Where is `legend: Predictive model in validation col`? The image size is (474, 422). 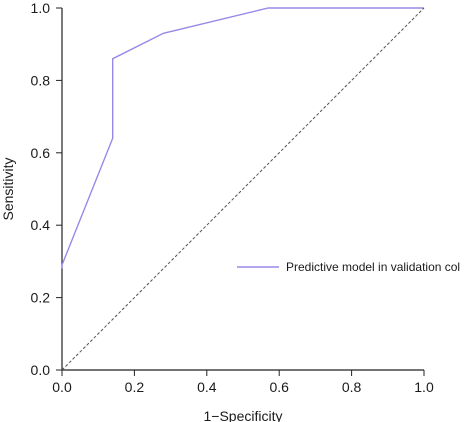
legend: Predictive model in validation col is located at coordinates (348, 267).